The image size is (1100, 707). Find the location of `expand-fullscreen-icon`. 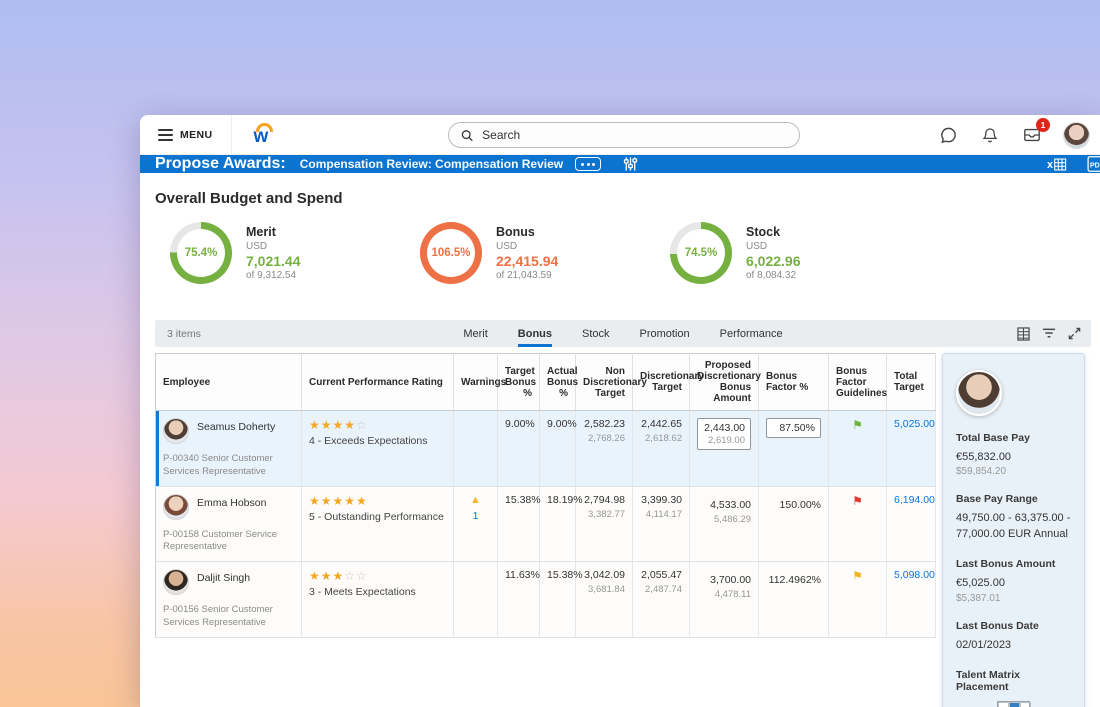

expand-fullscreen-icon is located at coordinates (1074, 333).